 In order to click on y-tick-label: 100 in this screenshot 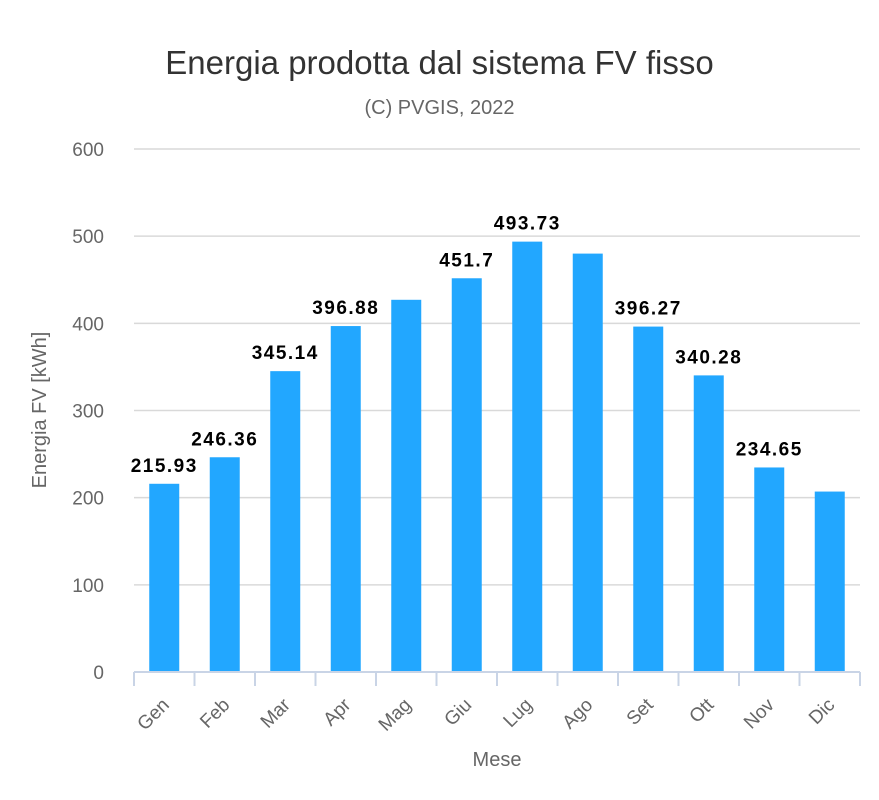, I will do `click(88, 586)`.